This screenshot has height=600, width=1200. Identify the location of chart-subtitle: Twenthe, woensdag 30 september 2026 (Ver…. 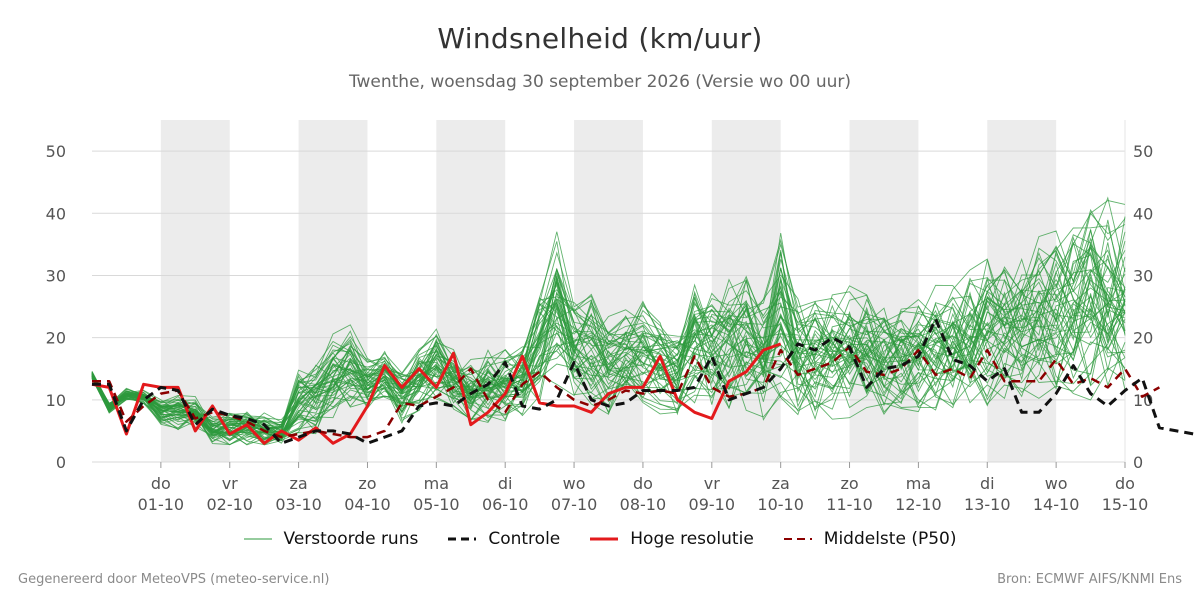
(600, 82).